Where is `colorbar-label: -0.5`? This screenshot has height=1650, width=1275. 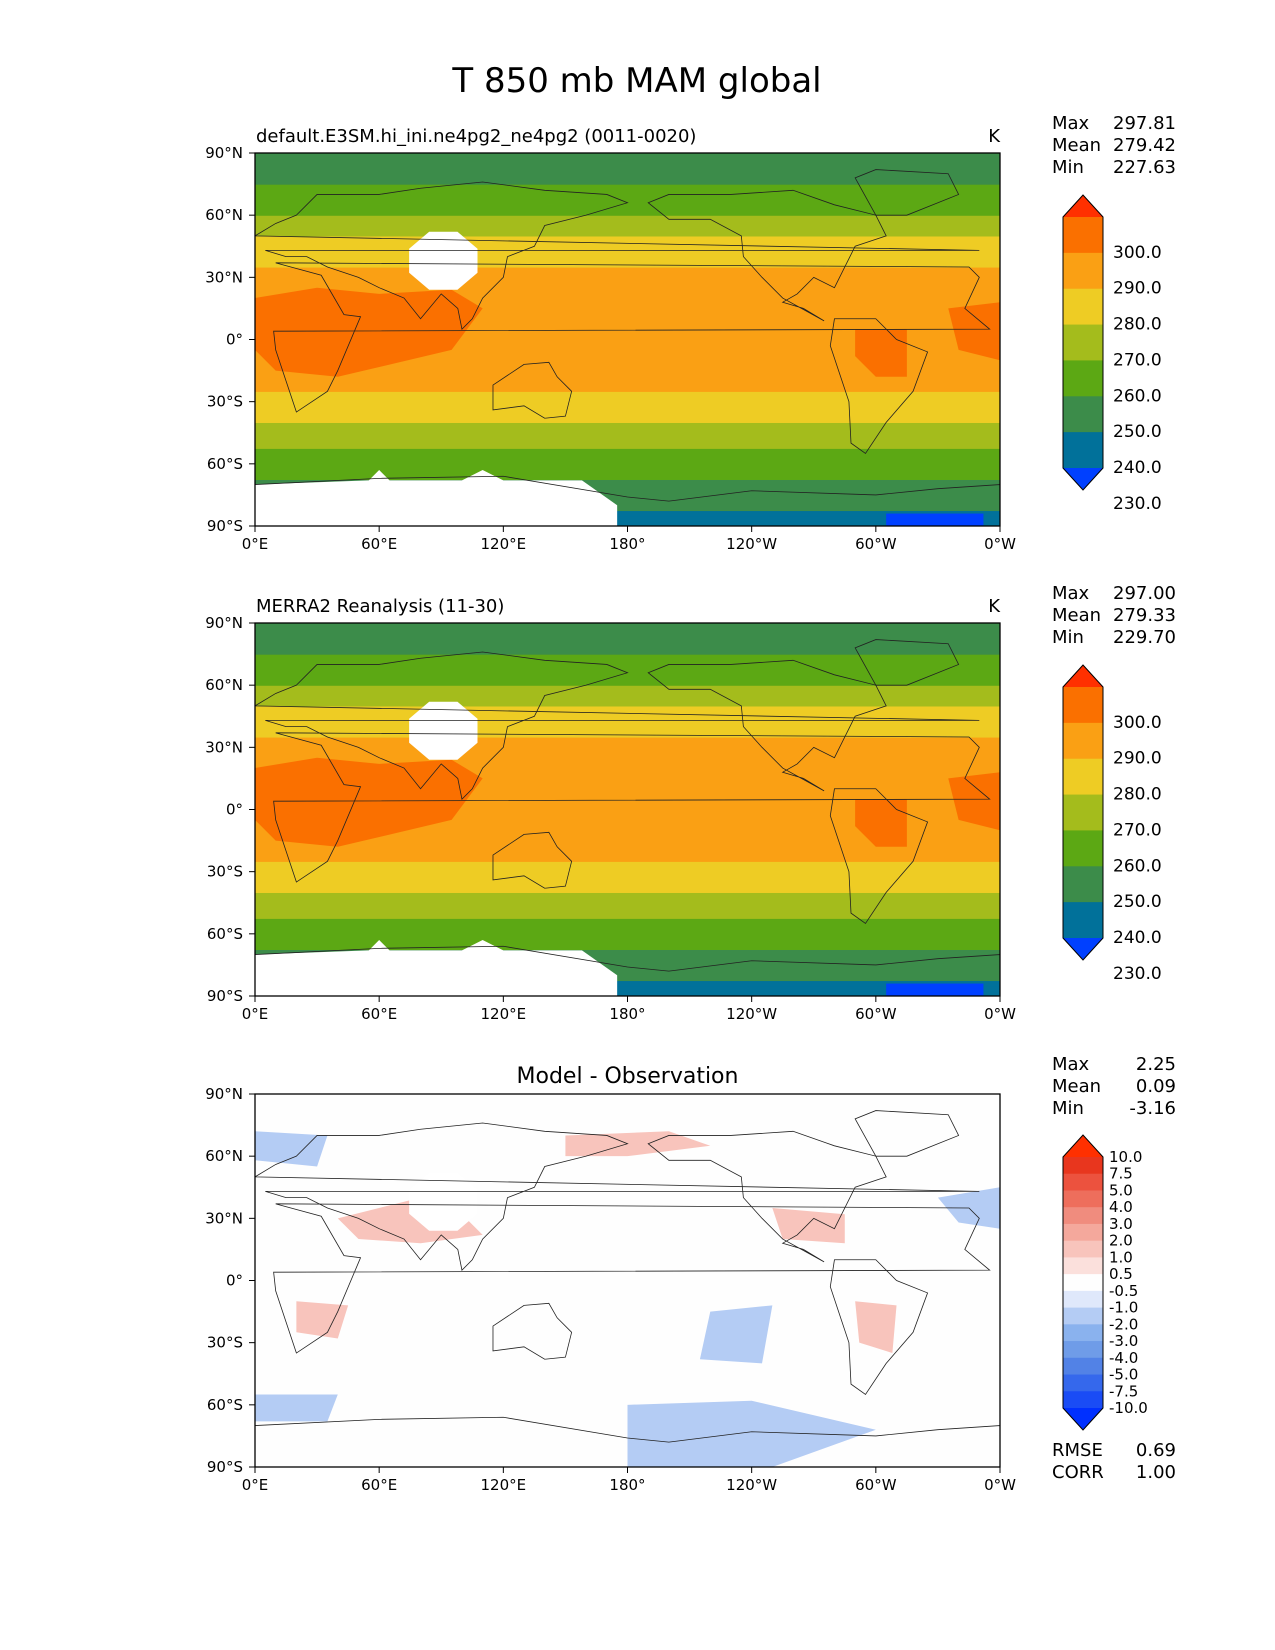 colorbar-label: -0.5 is located at coordinates (1123, 1291).